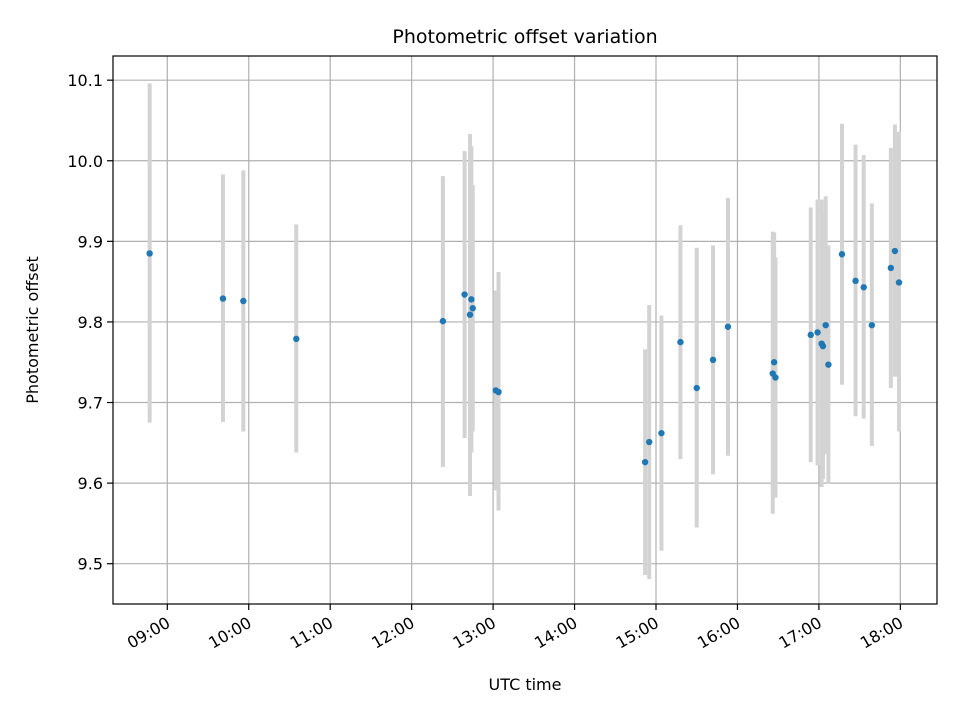 The image size is (960, 720). Describe the element at coordinates (90, 564) in the screenshot. I see `y-tick-label: 9.5` at that location.